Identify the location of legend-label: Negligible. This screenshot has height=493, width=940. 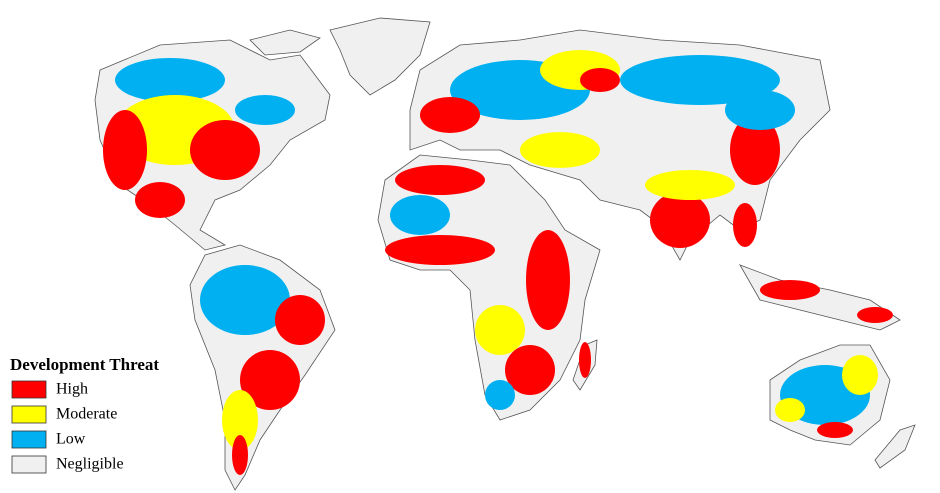
(90, 464).